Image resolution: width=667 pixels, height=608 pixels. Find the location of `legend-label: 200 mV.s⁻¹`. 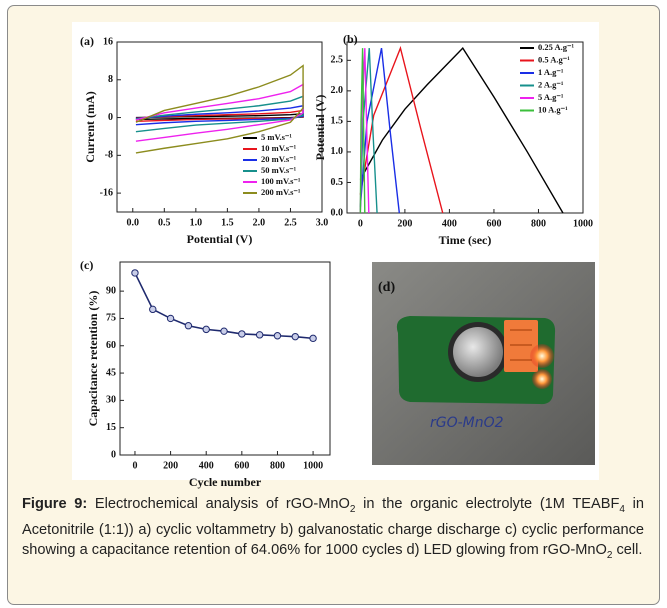

legend-label: 200 mV.s⁻¹ is located at coordinates (281, 192).